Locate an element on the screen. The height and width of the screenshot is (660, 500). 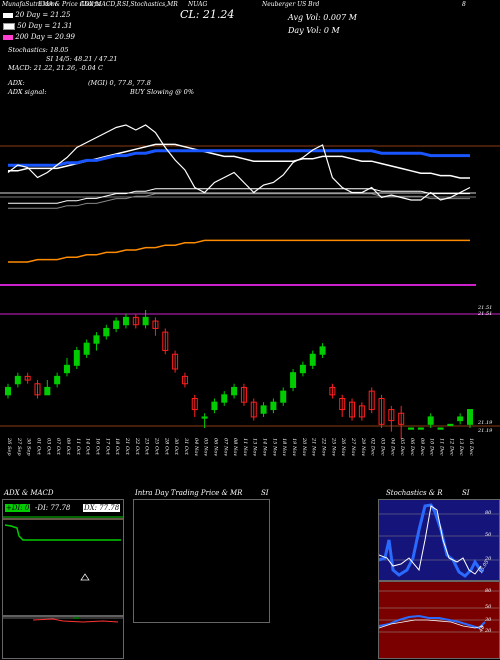
date-label: 11 Oct is located at coordinates (78, 447).